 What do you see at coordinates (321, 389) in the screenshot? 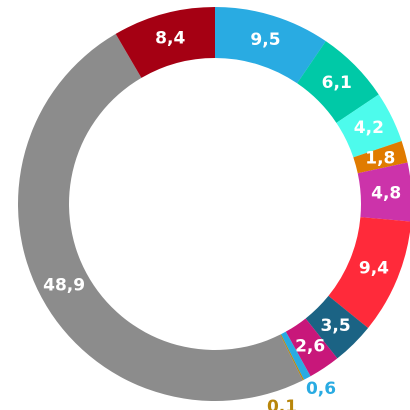
I see `data-label: 0,6` at bounding box center [321, 389].